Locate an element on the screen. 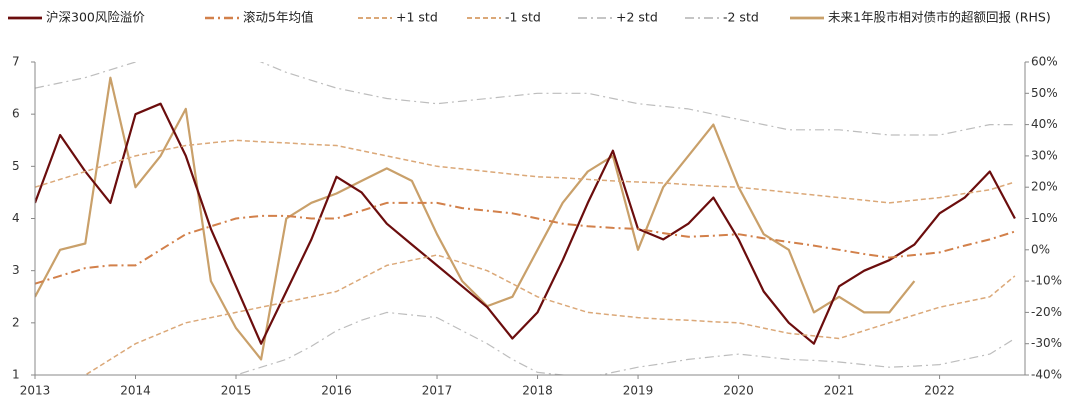 The width and height of the screenshot is (1080, 407). y2-tick-label: -10% is located at coordinates (1046, 281).